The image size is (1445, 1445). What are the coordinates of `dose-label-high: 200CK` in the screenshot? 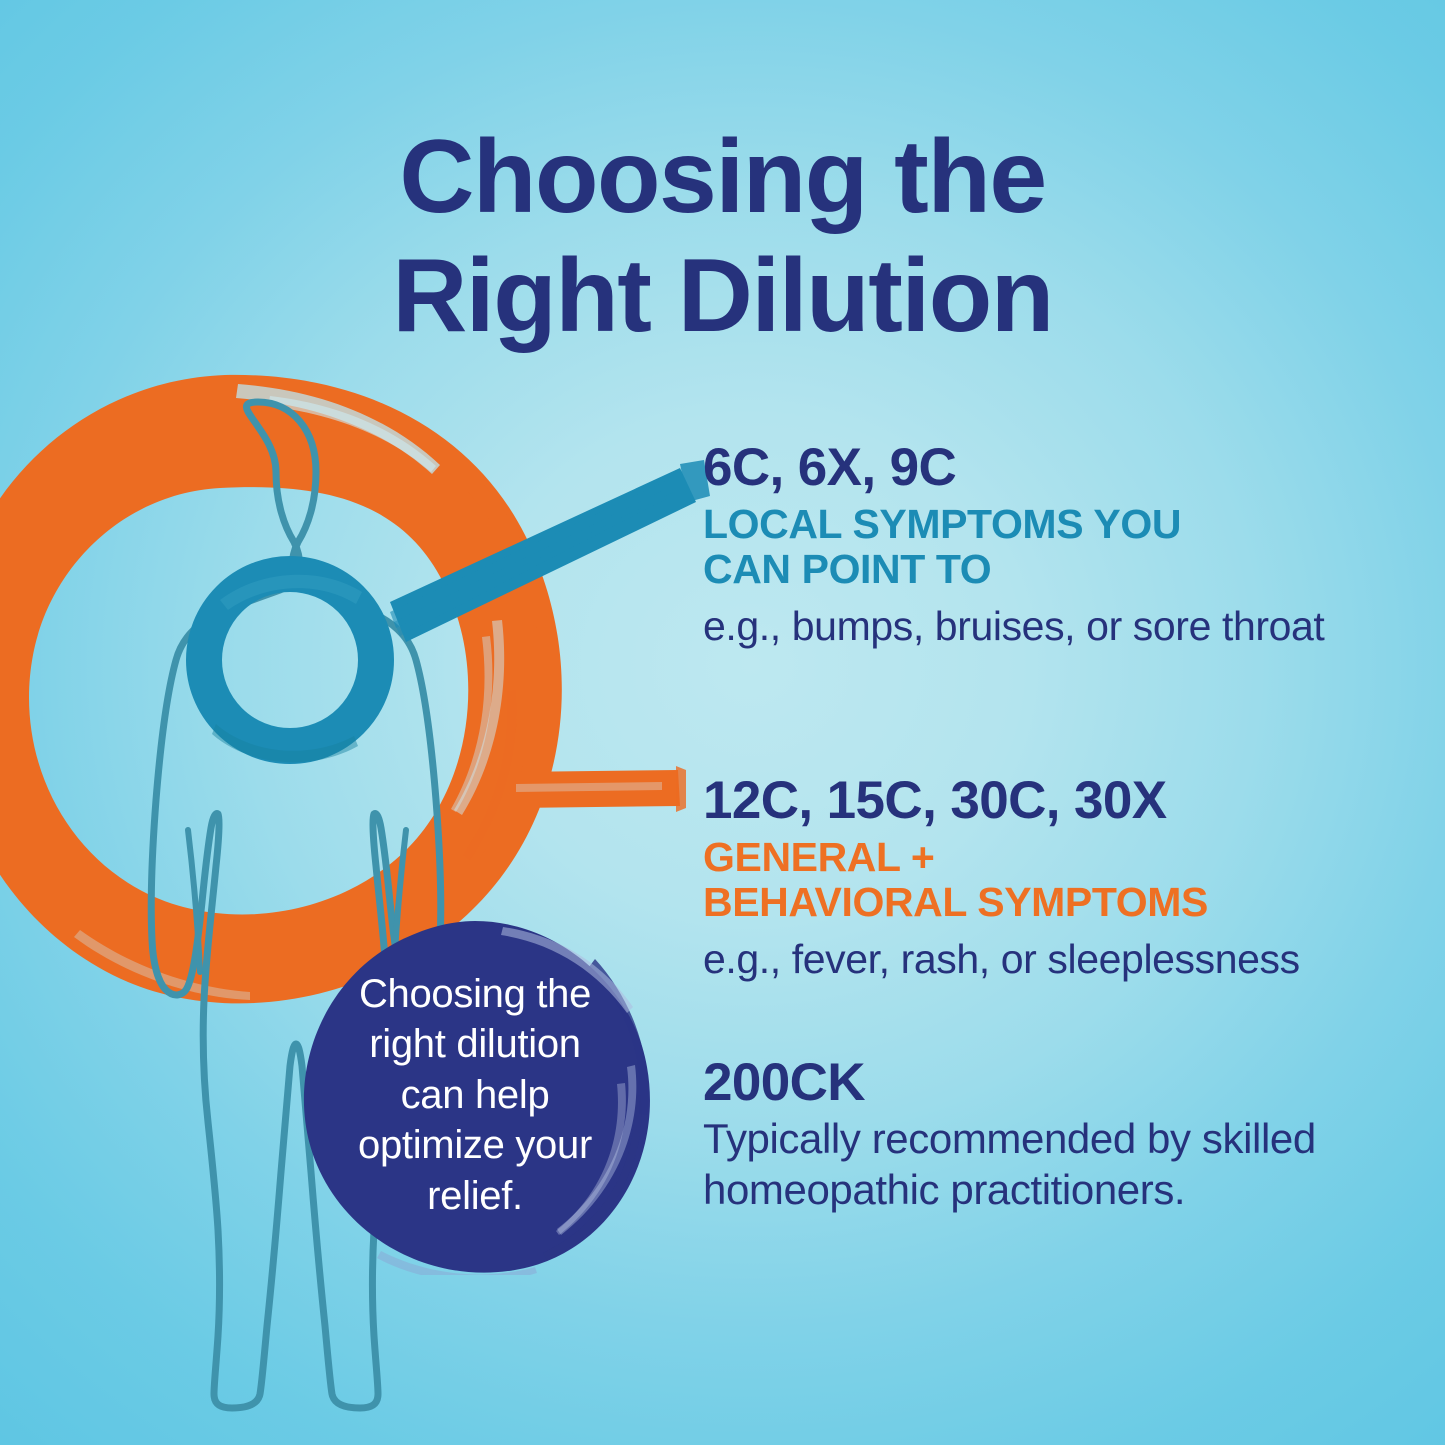 It's located at (784, 1082).